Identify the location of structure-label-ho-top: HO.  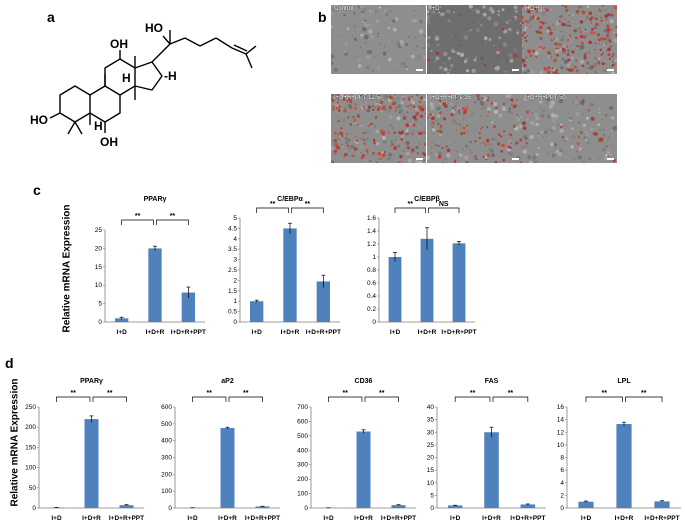
(154, 28).